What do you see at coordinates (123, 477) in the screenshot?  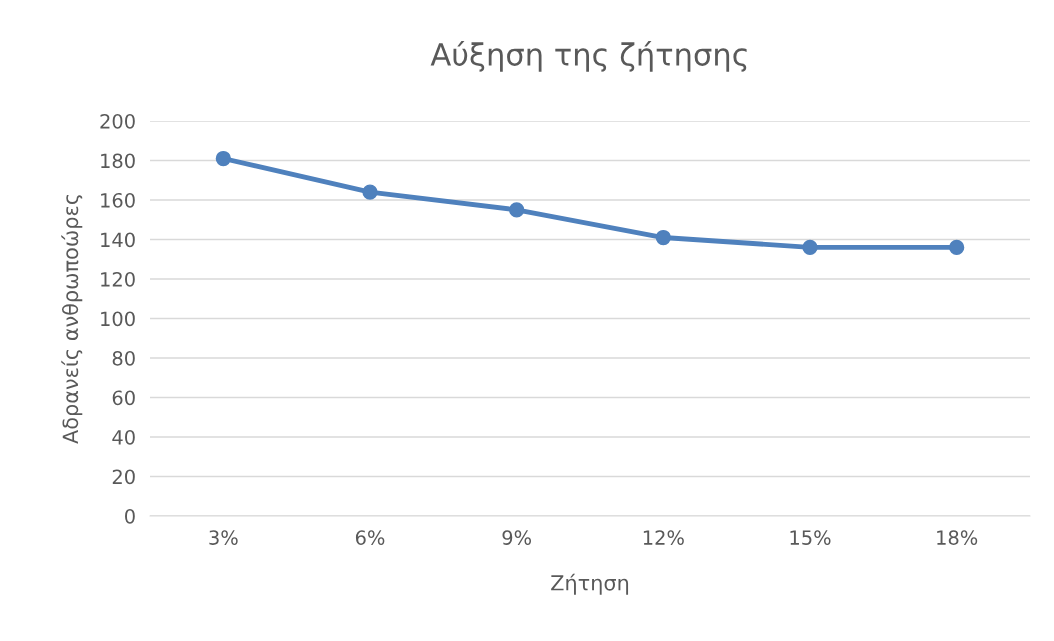 I see `y-tick-label: 20` at bounding box center [123, 477].